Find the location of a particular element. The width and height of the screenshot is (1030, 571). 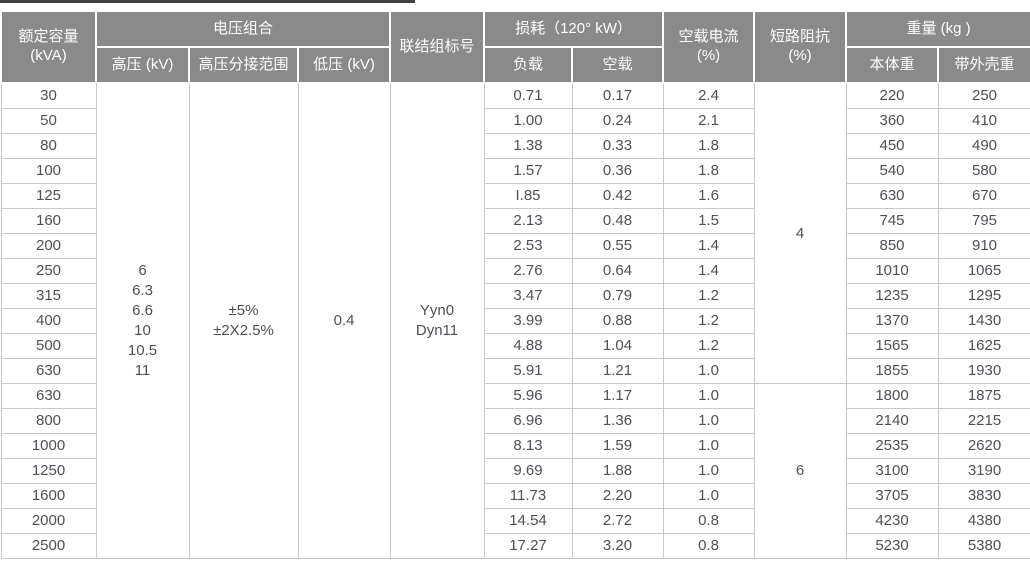

cell-rated-capacity: 630 is located at coordinates (48, 370).